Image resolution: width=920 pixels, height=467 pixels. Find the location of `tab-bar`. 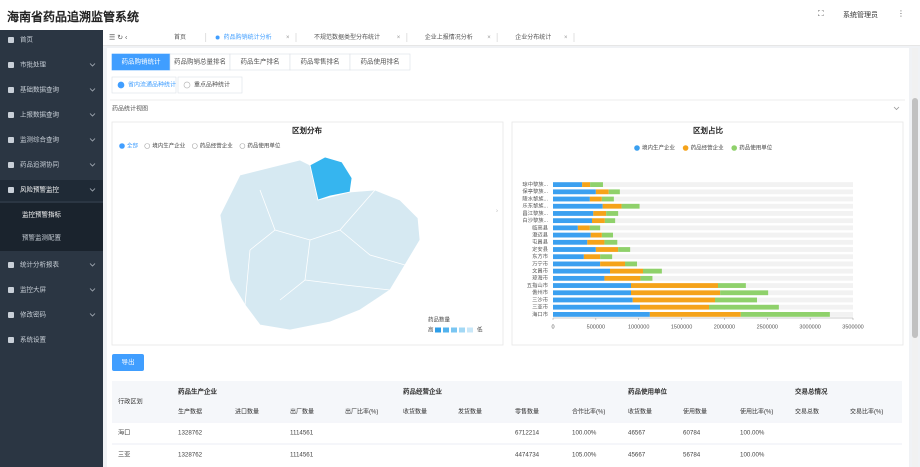

tab-bar is located at coordinates (511, 38).